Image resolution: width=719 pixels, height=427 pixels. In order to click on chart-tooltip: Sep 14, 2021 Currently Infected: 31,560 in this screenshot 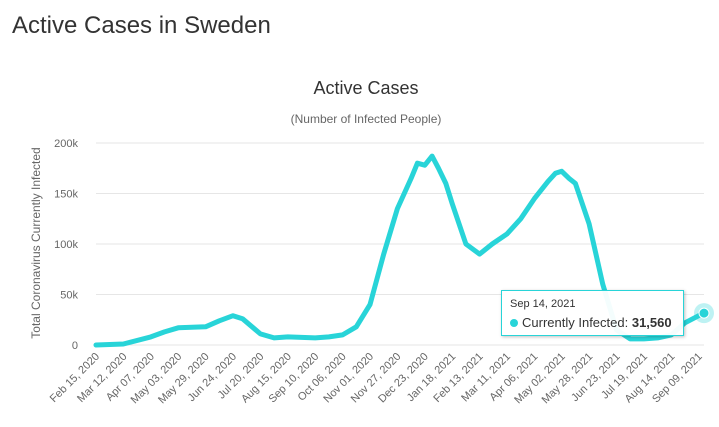, I will do `click(592, 313)`.